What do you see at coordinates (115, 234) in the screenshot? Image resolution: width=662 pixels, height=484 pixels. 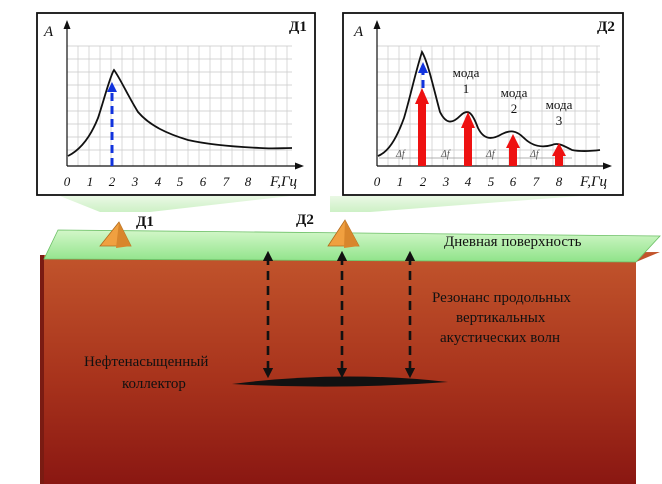 I see `sensor-d1-pyramid` at bounding box center [115, 234].